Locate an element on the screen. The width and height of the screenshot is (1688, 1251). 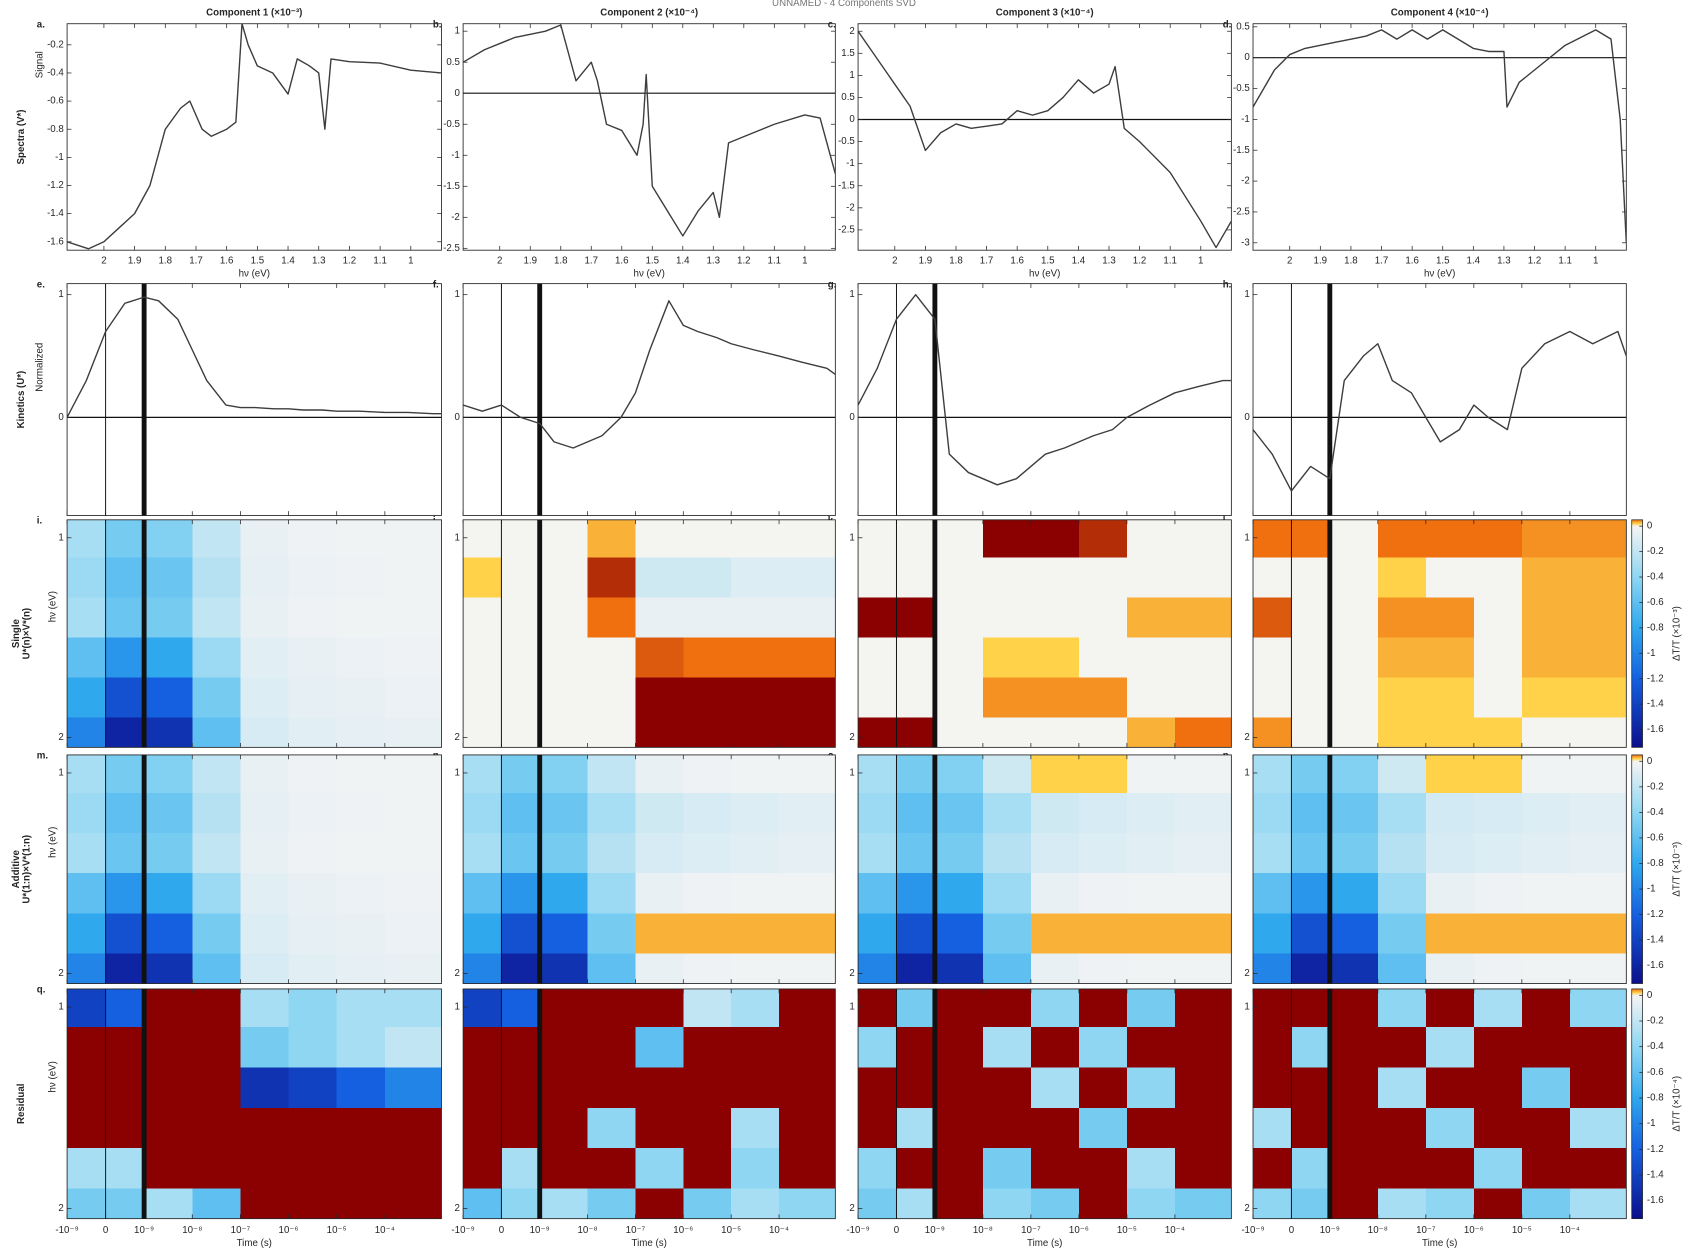
kinetics-line is located at coordinates (254, 357).